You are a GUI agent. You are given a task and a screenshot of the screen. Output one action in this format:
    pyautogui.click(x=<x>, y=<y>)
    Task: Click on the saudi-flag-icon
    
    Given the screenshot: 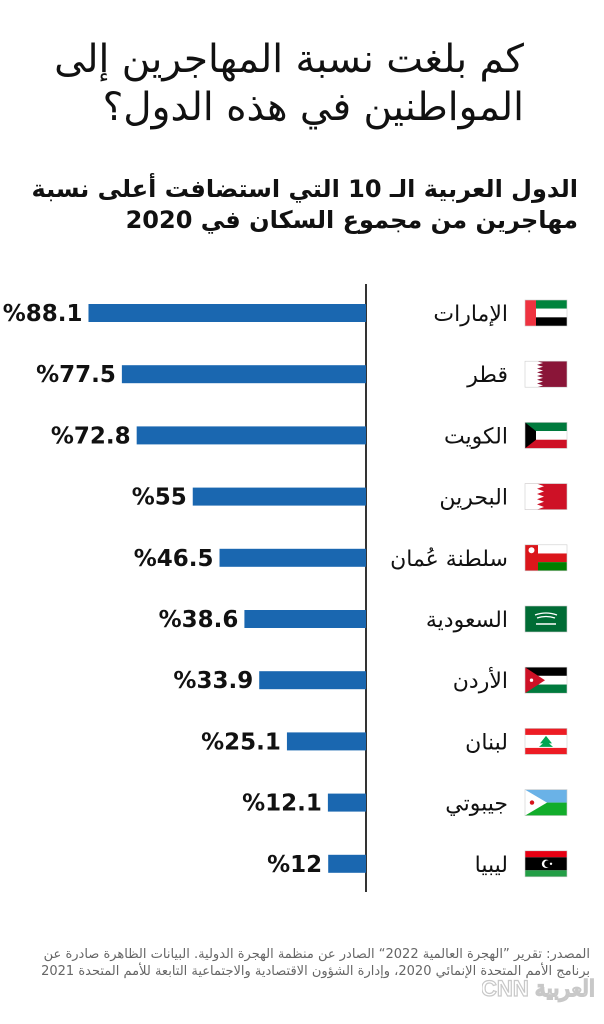 What is the action you would take?
    pyautogui.click(x=546, y=619)
    